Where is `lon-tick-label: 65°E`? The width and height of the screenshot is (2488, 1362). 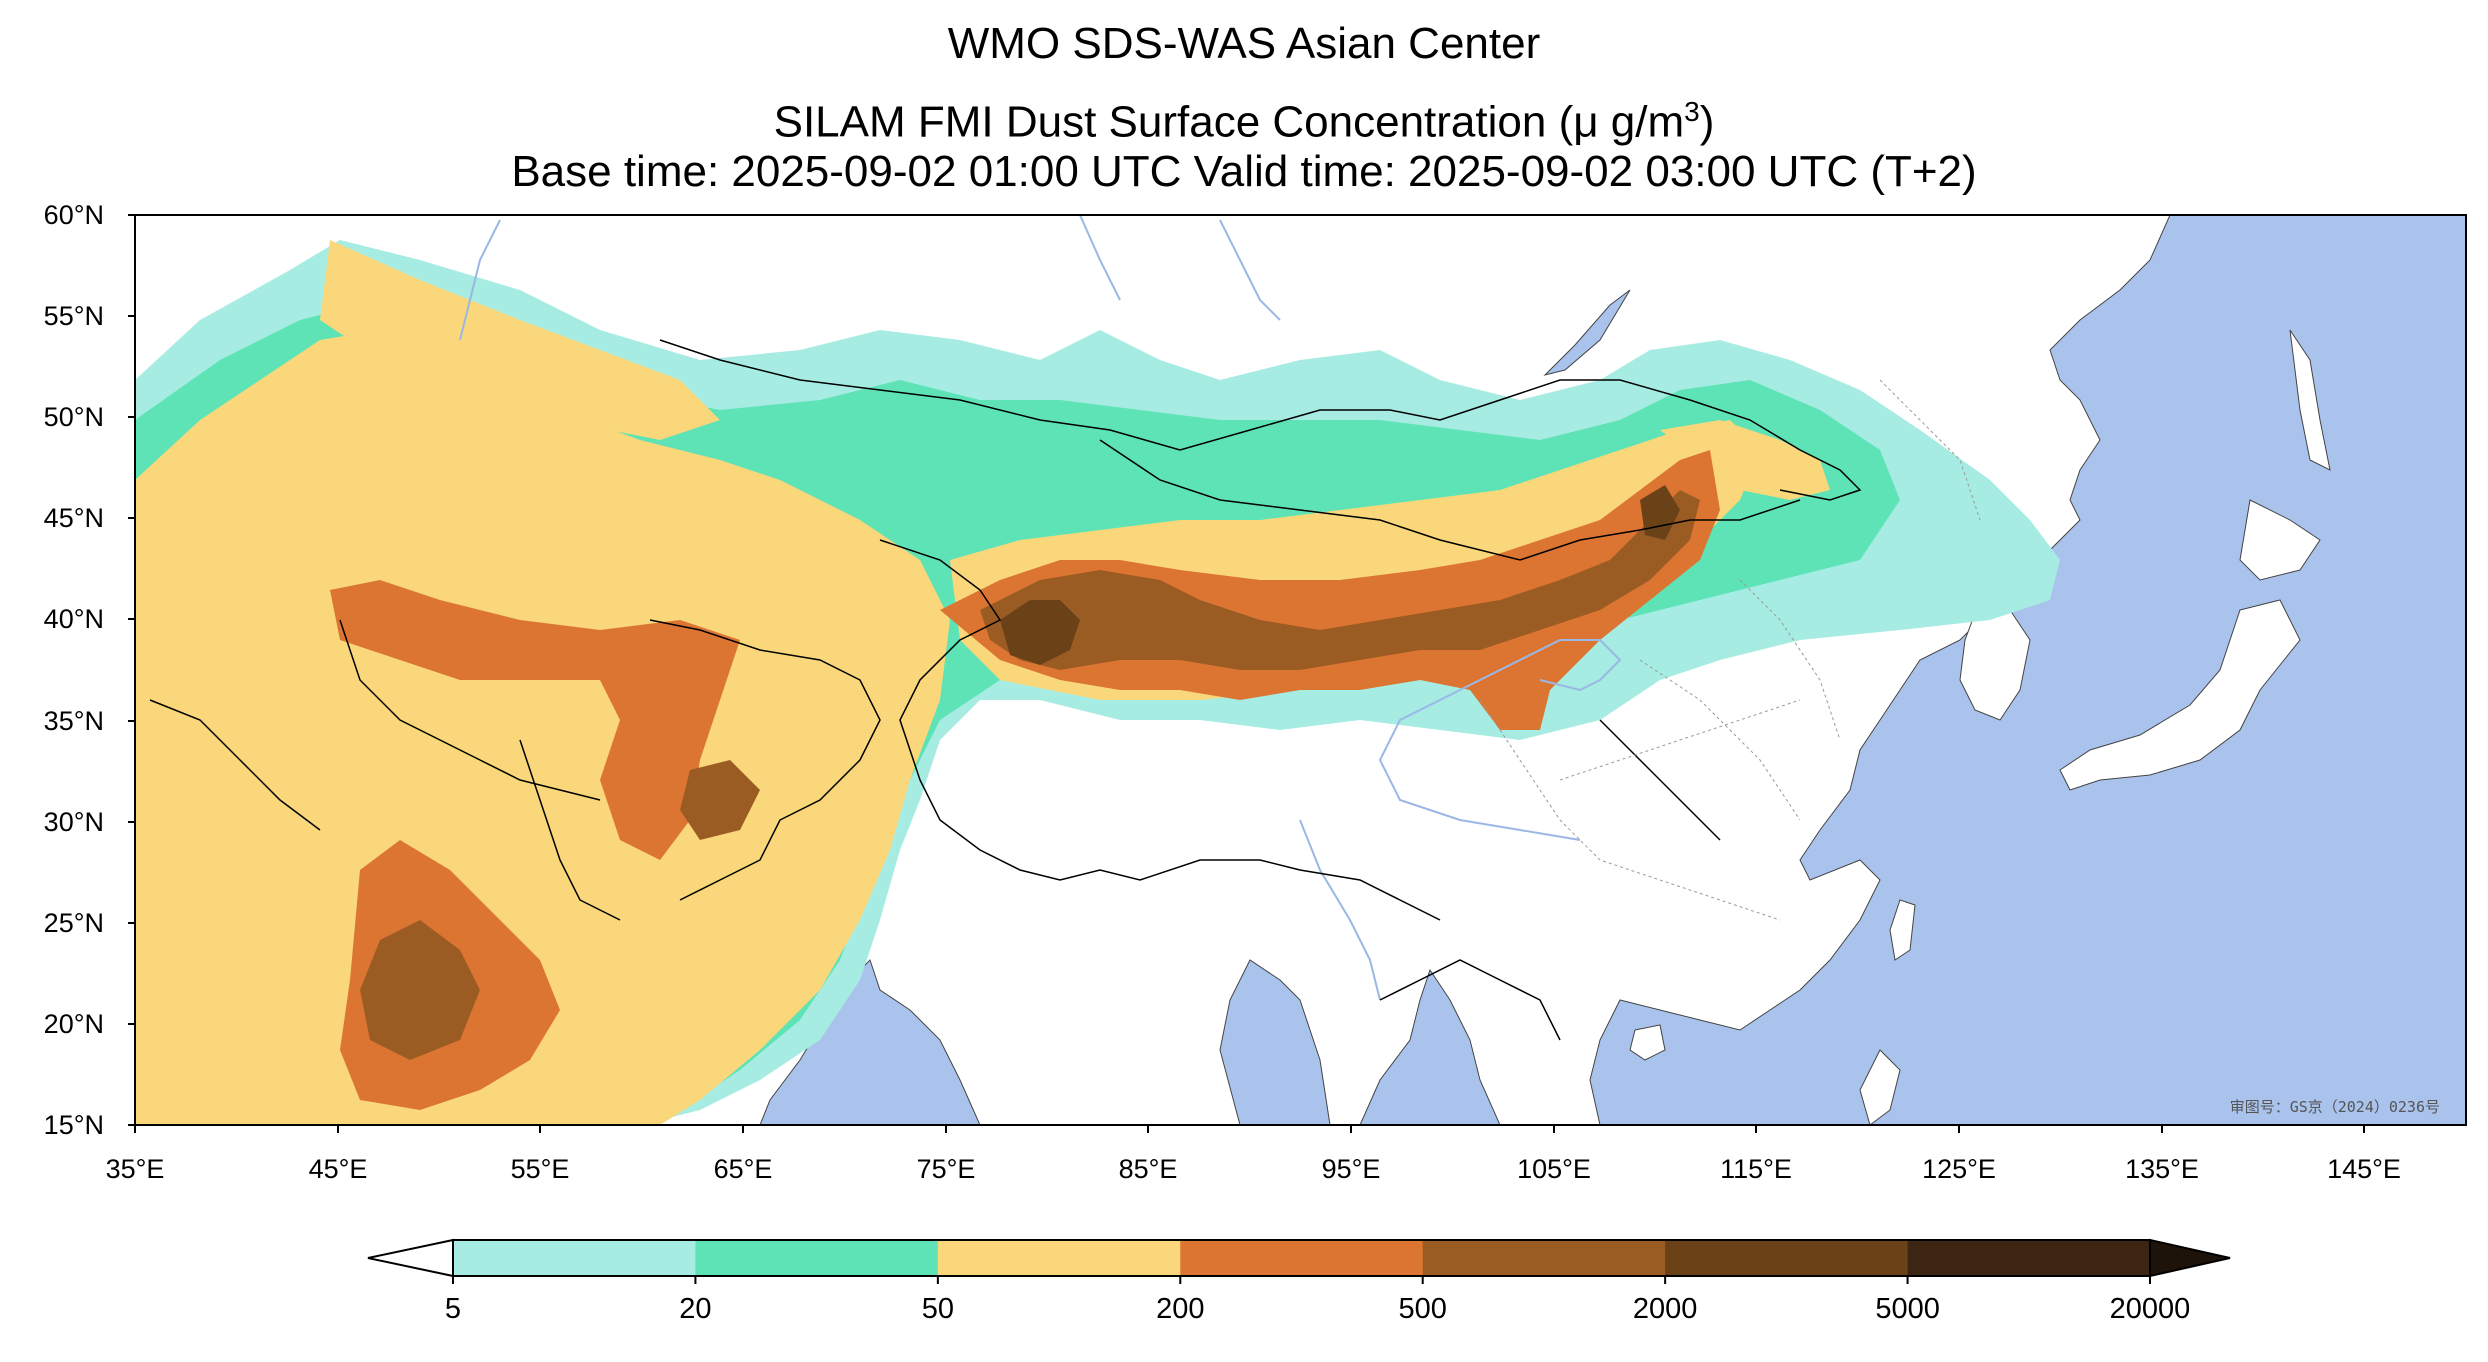 lon-tick-label: 65°E is located at coordinates (743, 1169).